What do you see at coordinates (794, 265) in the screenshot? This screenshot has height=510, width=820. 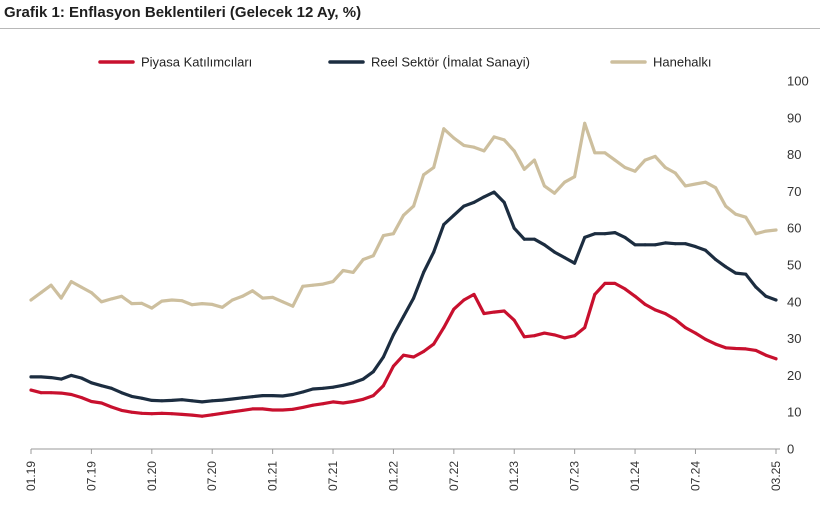 I see `y-tick-label: 50` at bounding box center [794, 265].